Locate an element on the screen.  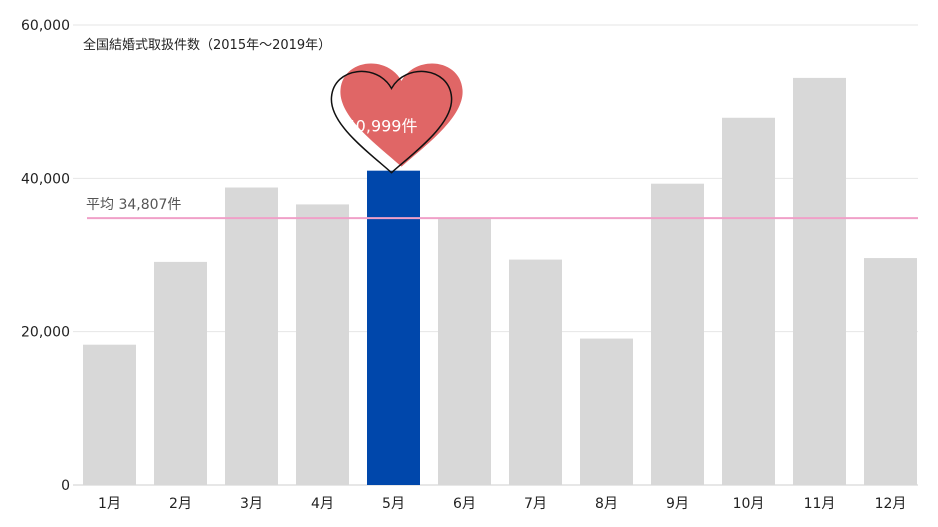
y-tick-label: 0 is located at coordinates (65, 486).